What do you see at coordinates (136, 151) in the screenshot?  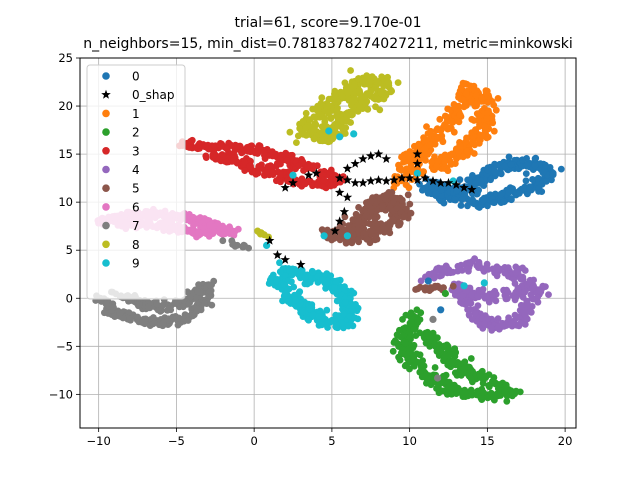 I see `legend-label: 3` at bounding box center [136, 151].